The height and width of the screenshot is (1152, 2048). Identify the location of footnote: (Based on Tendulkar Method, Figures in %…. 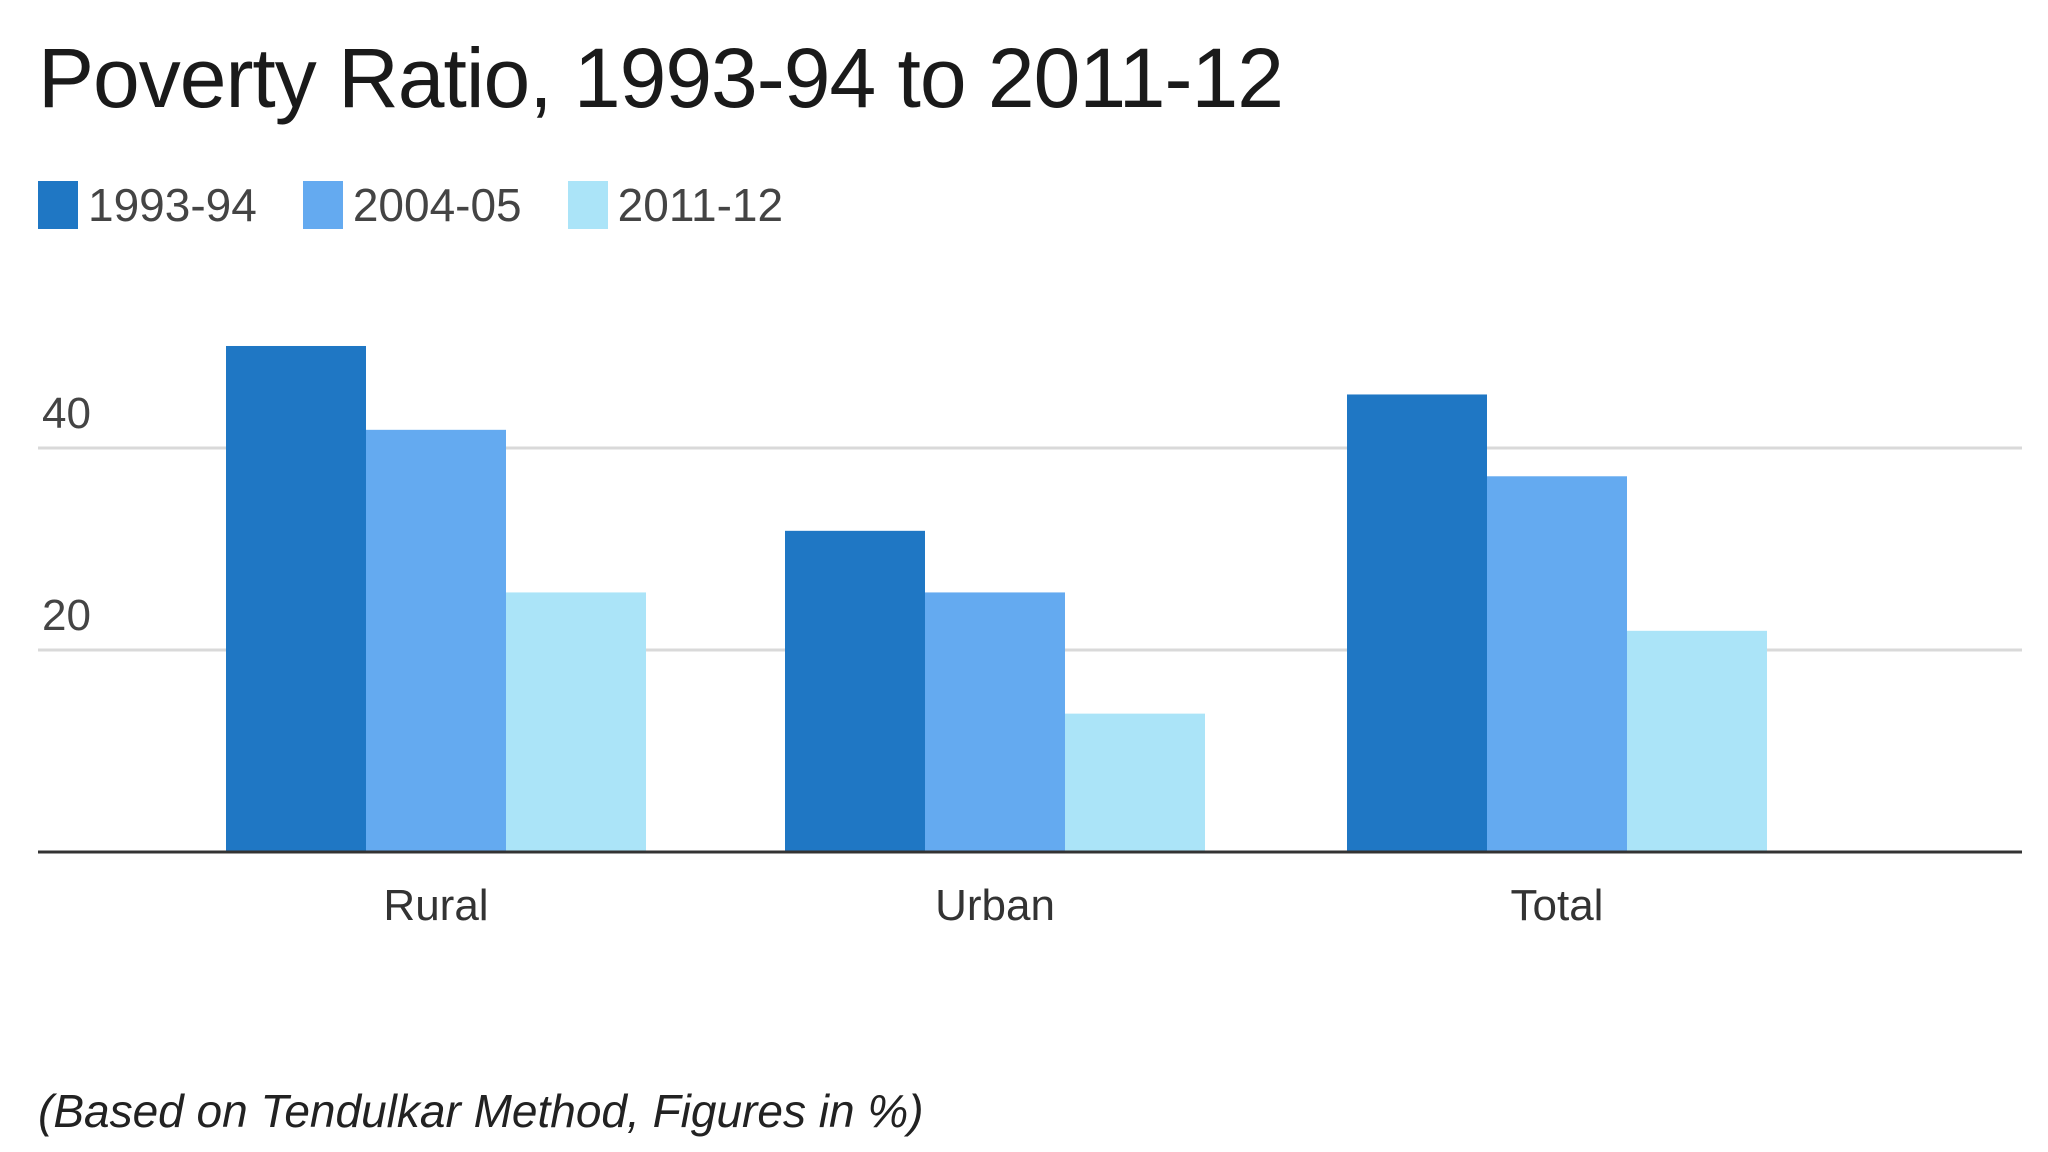
(481, 1111).